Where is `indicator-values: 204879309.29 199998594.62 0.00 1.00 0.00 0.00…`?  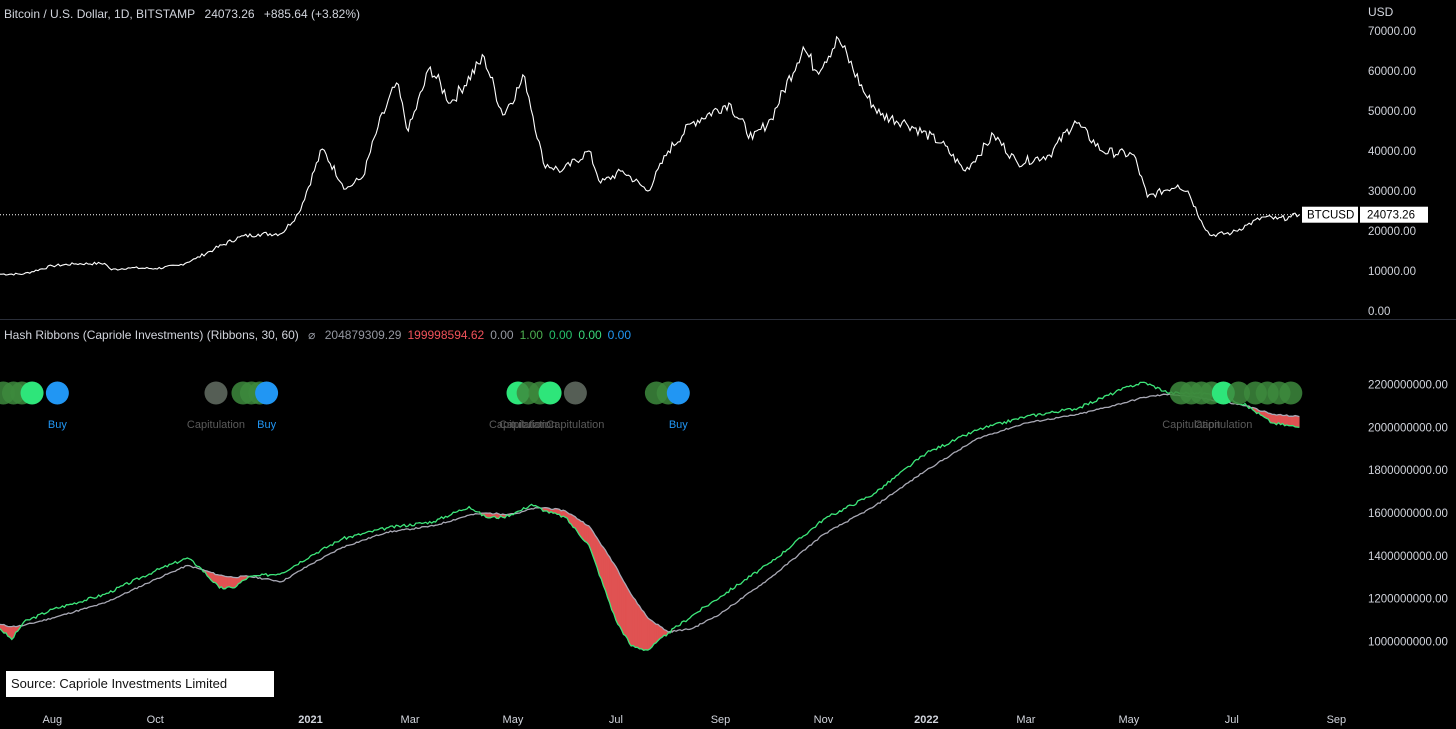 indicator-values: 204879309.29 199998594.62 0.00 1.00 0.00 0.00… is located at coordinates (481, 335).